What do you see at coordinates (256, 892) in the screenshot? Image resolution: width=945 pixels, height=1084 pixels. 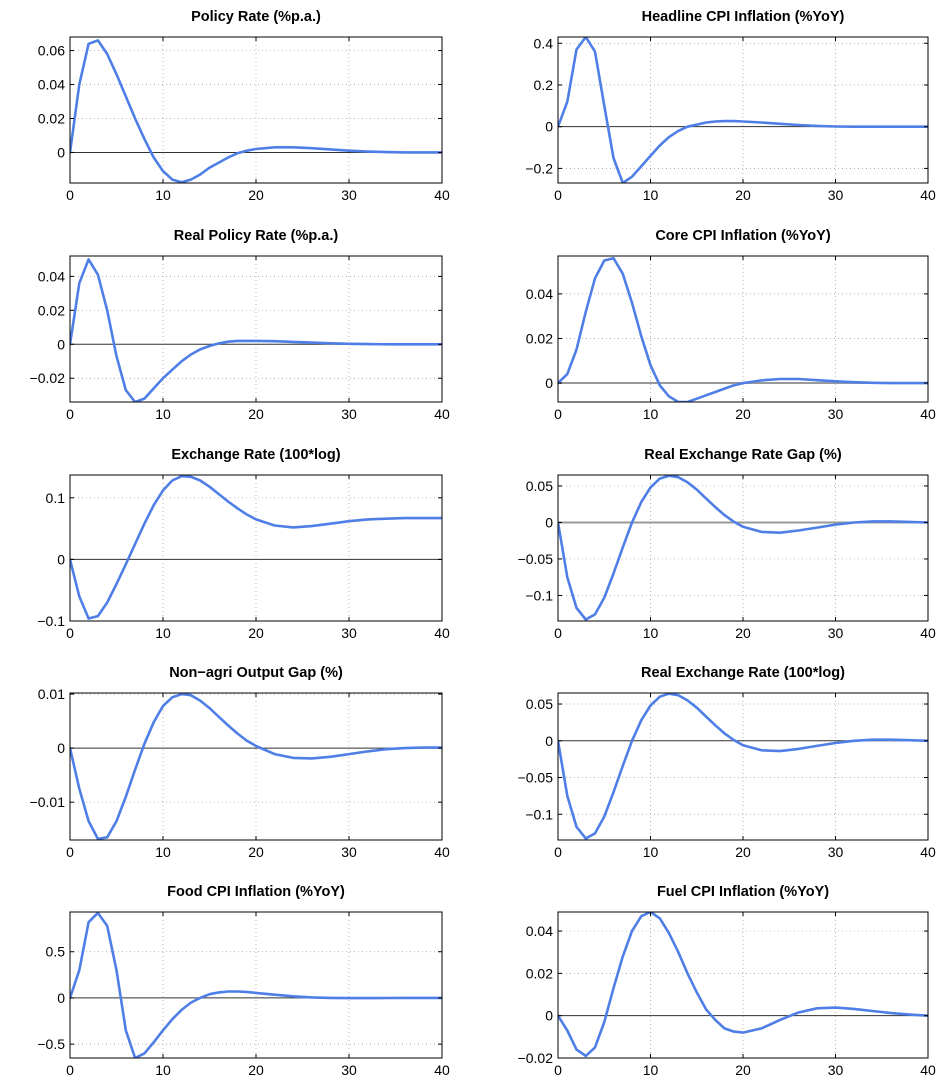 I see `panel-title: Food CPI Inflation (%YoY)` at bounding box center [256, 892].